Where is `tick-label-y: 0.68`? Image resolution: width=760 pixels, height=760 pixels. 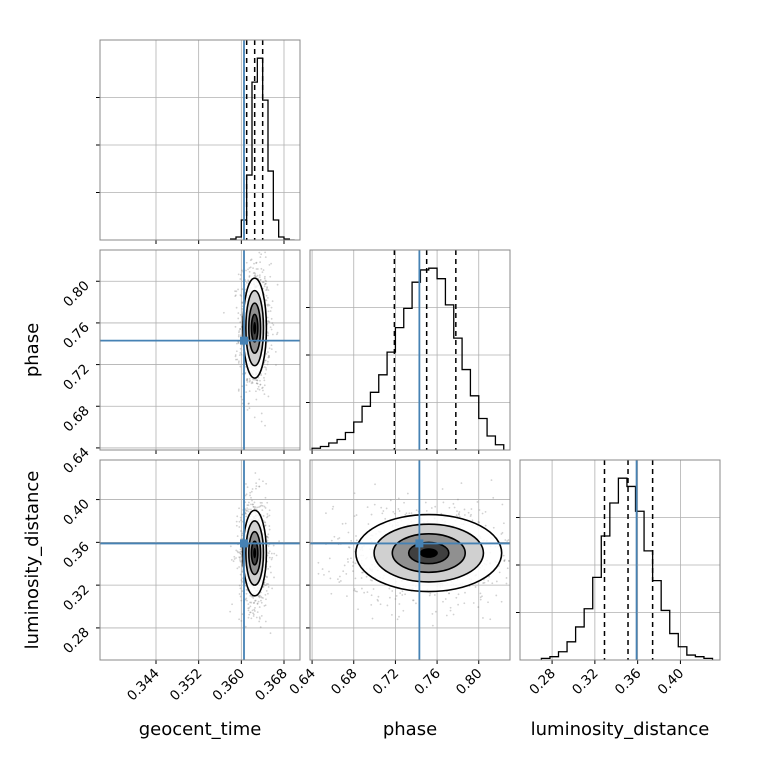 tick-label-y: 0.68 is located at coordinates (76, 419).